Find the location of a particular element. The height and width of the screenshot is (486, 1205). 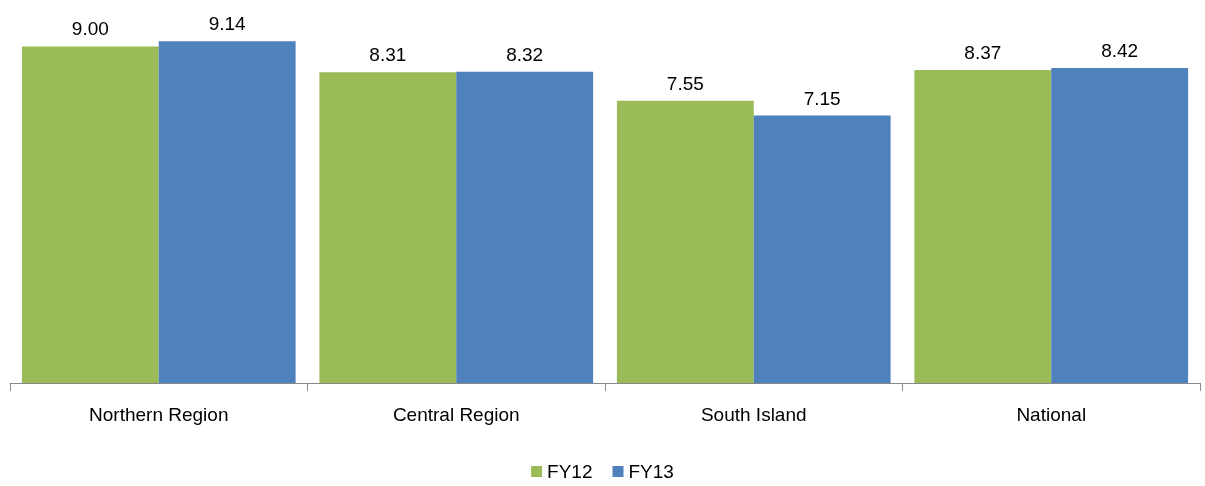

data-label: 9.00 is located at coordinates (90, 29).